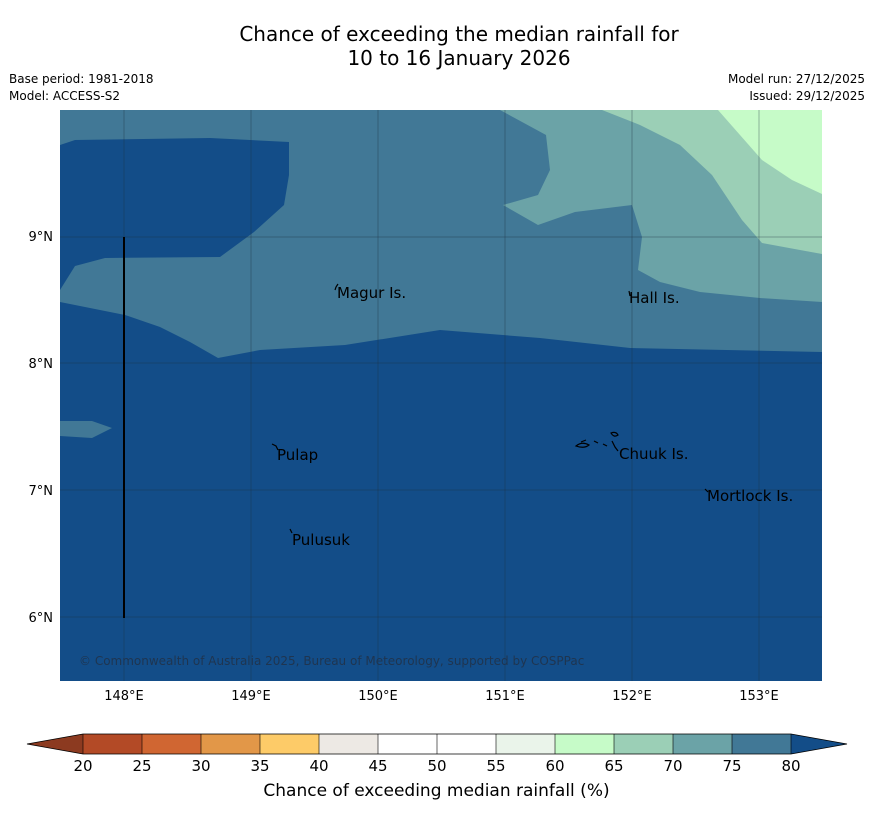  I want to click on label-magur: Magur Is., so click(371, 293).